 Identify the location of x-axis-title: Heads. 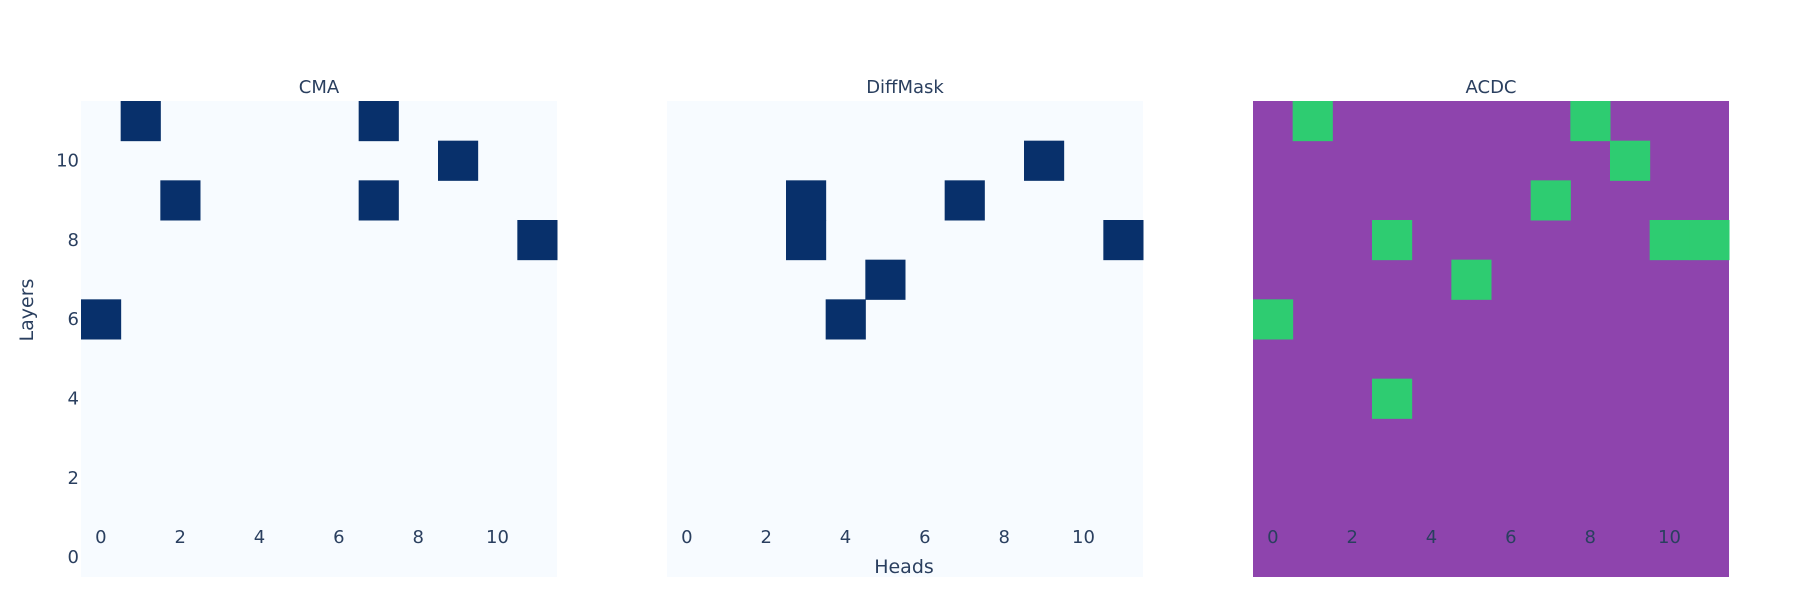
(904, 567).